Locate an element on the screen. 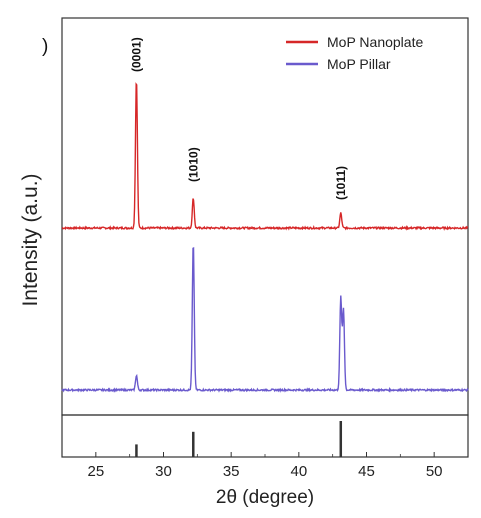  x-tick-label: 25 is located at coordinates (95, 471).